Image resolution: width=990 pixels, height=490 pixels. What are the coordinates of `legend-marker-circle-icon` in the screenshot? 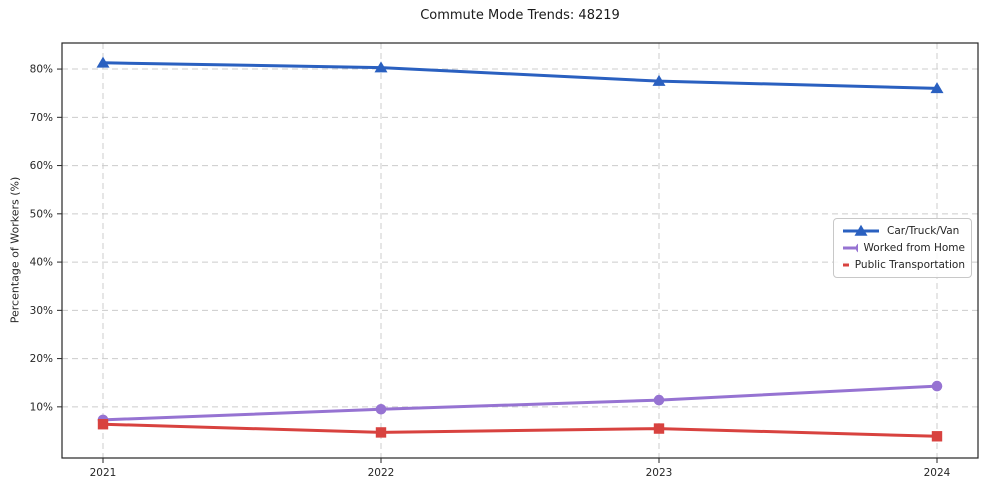 It's located at (850, 247).